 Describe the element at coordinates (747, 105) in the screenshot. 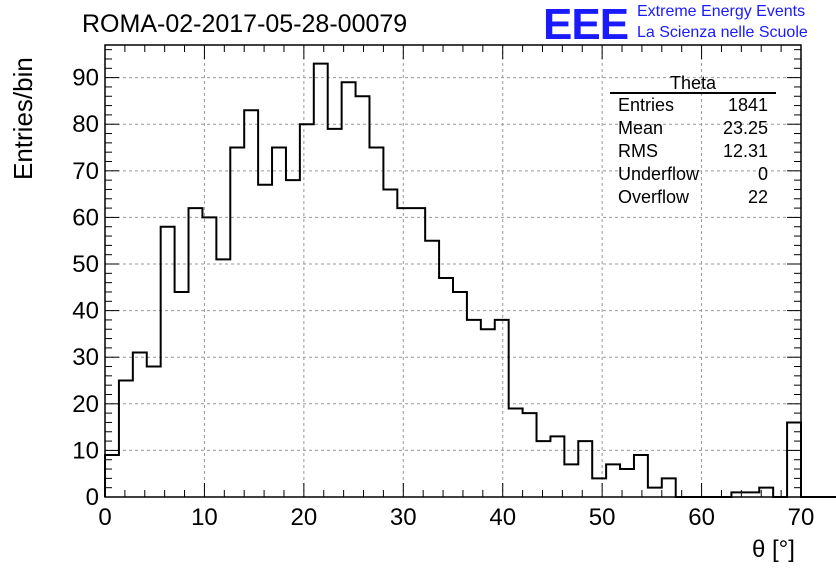

I see `stats-value: 1841` at that location.